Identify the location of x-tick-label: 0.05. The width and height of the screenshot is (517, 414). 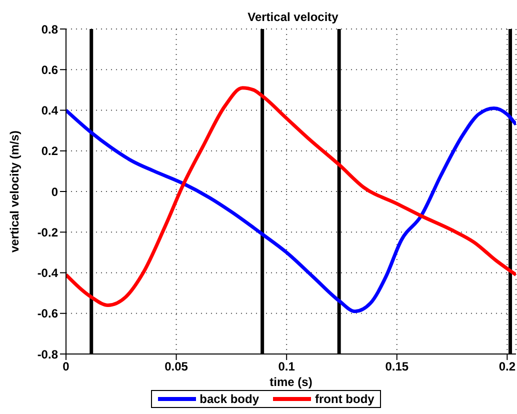
(176, 367).